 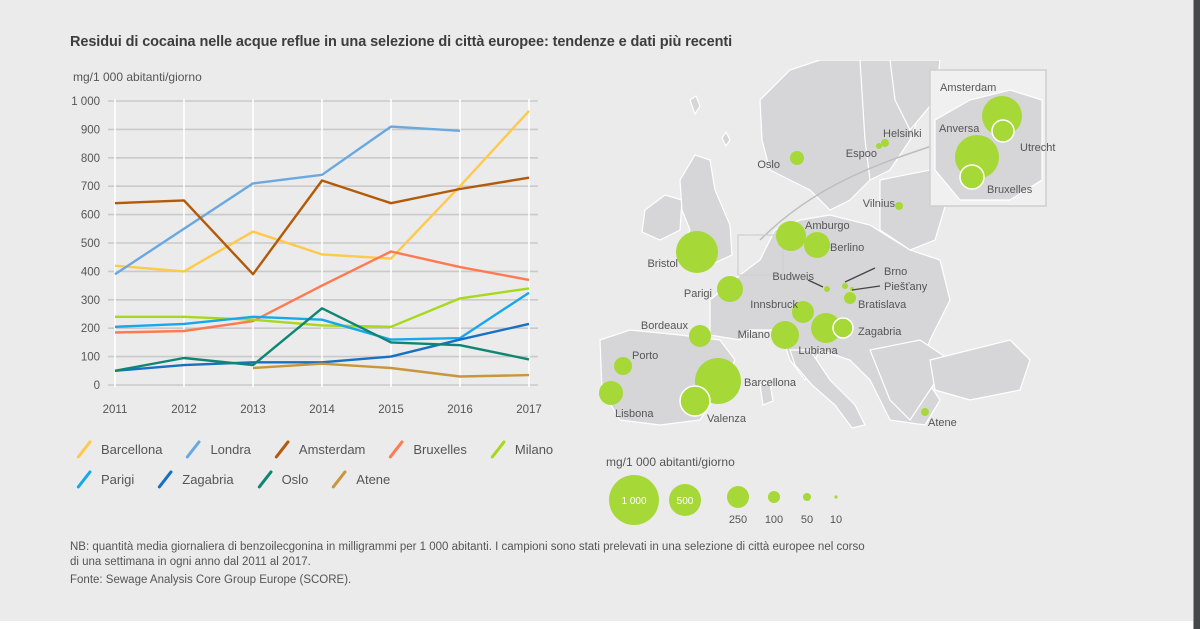 I want to click on legend-item: Barcellona, so click(x=118, y=449).